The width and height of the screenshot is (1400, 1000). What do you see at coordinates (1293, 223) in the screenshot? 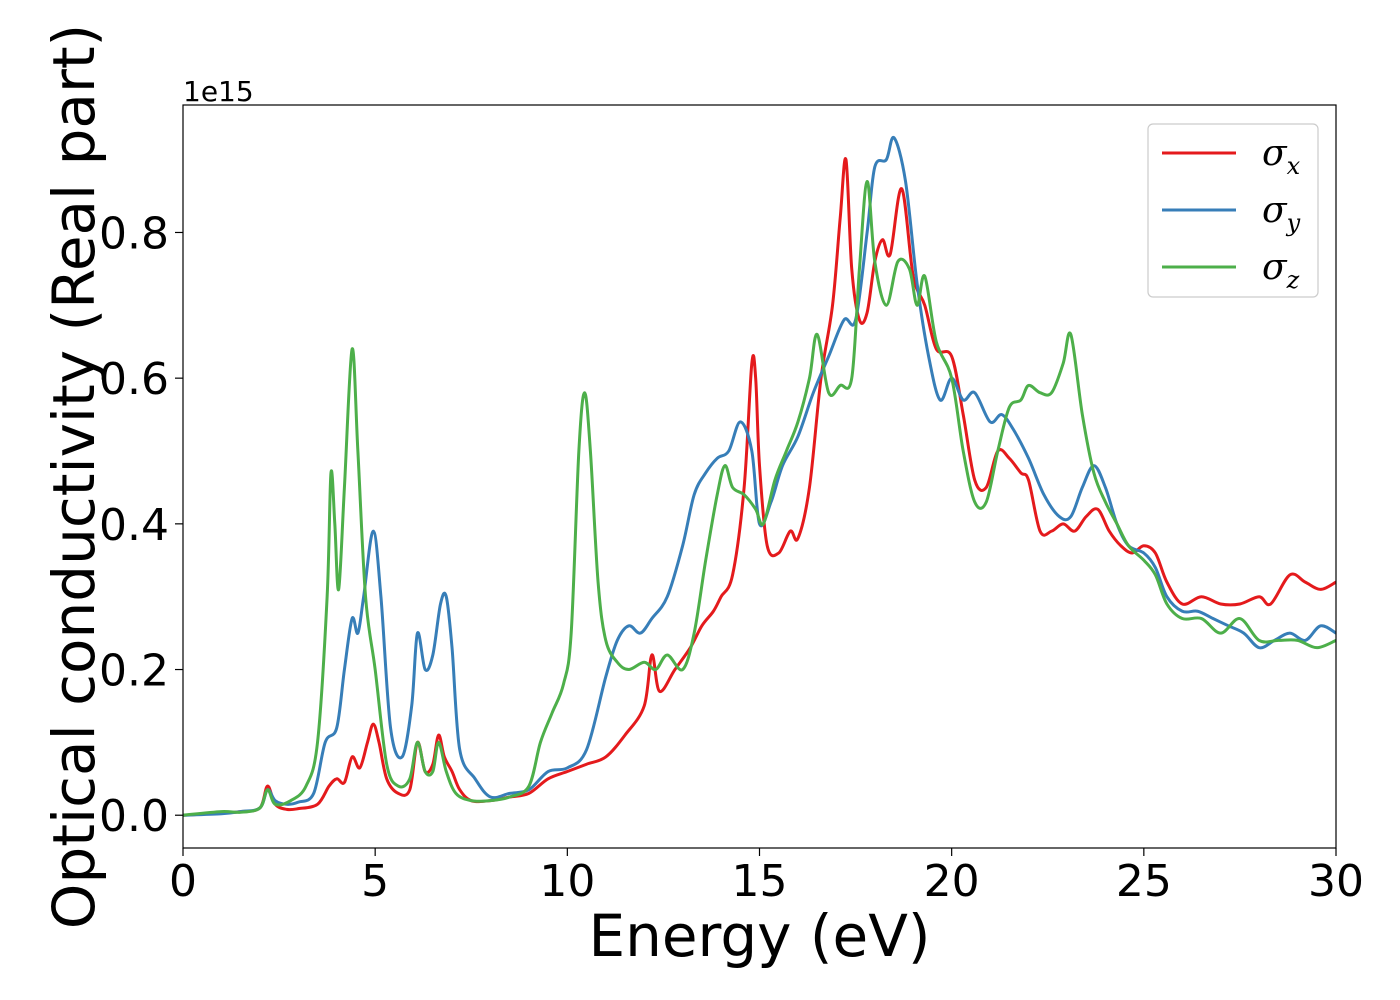
I see `legend-subscript: y` at bounding box center [1293, 223].